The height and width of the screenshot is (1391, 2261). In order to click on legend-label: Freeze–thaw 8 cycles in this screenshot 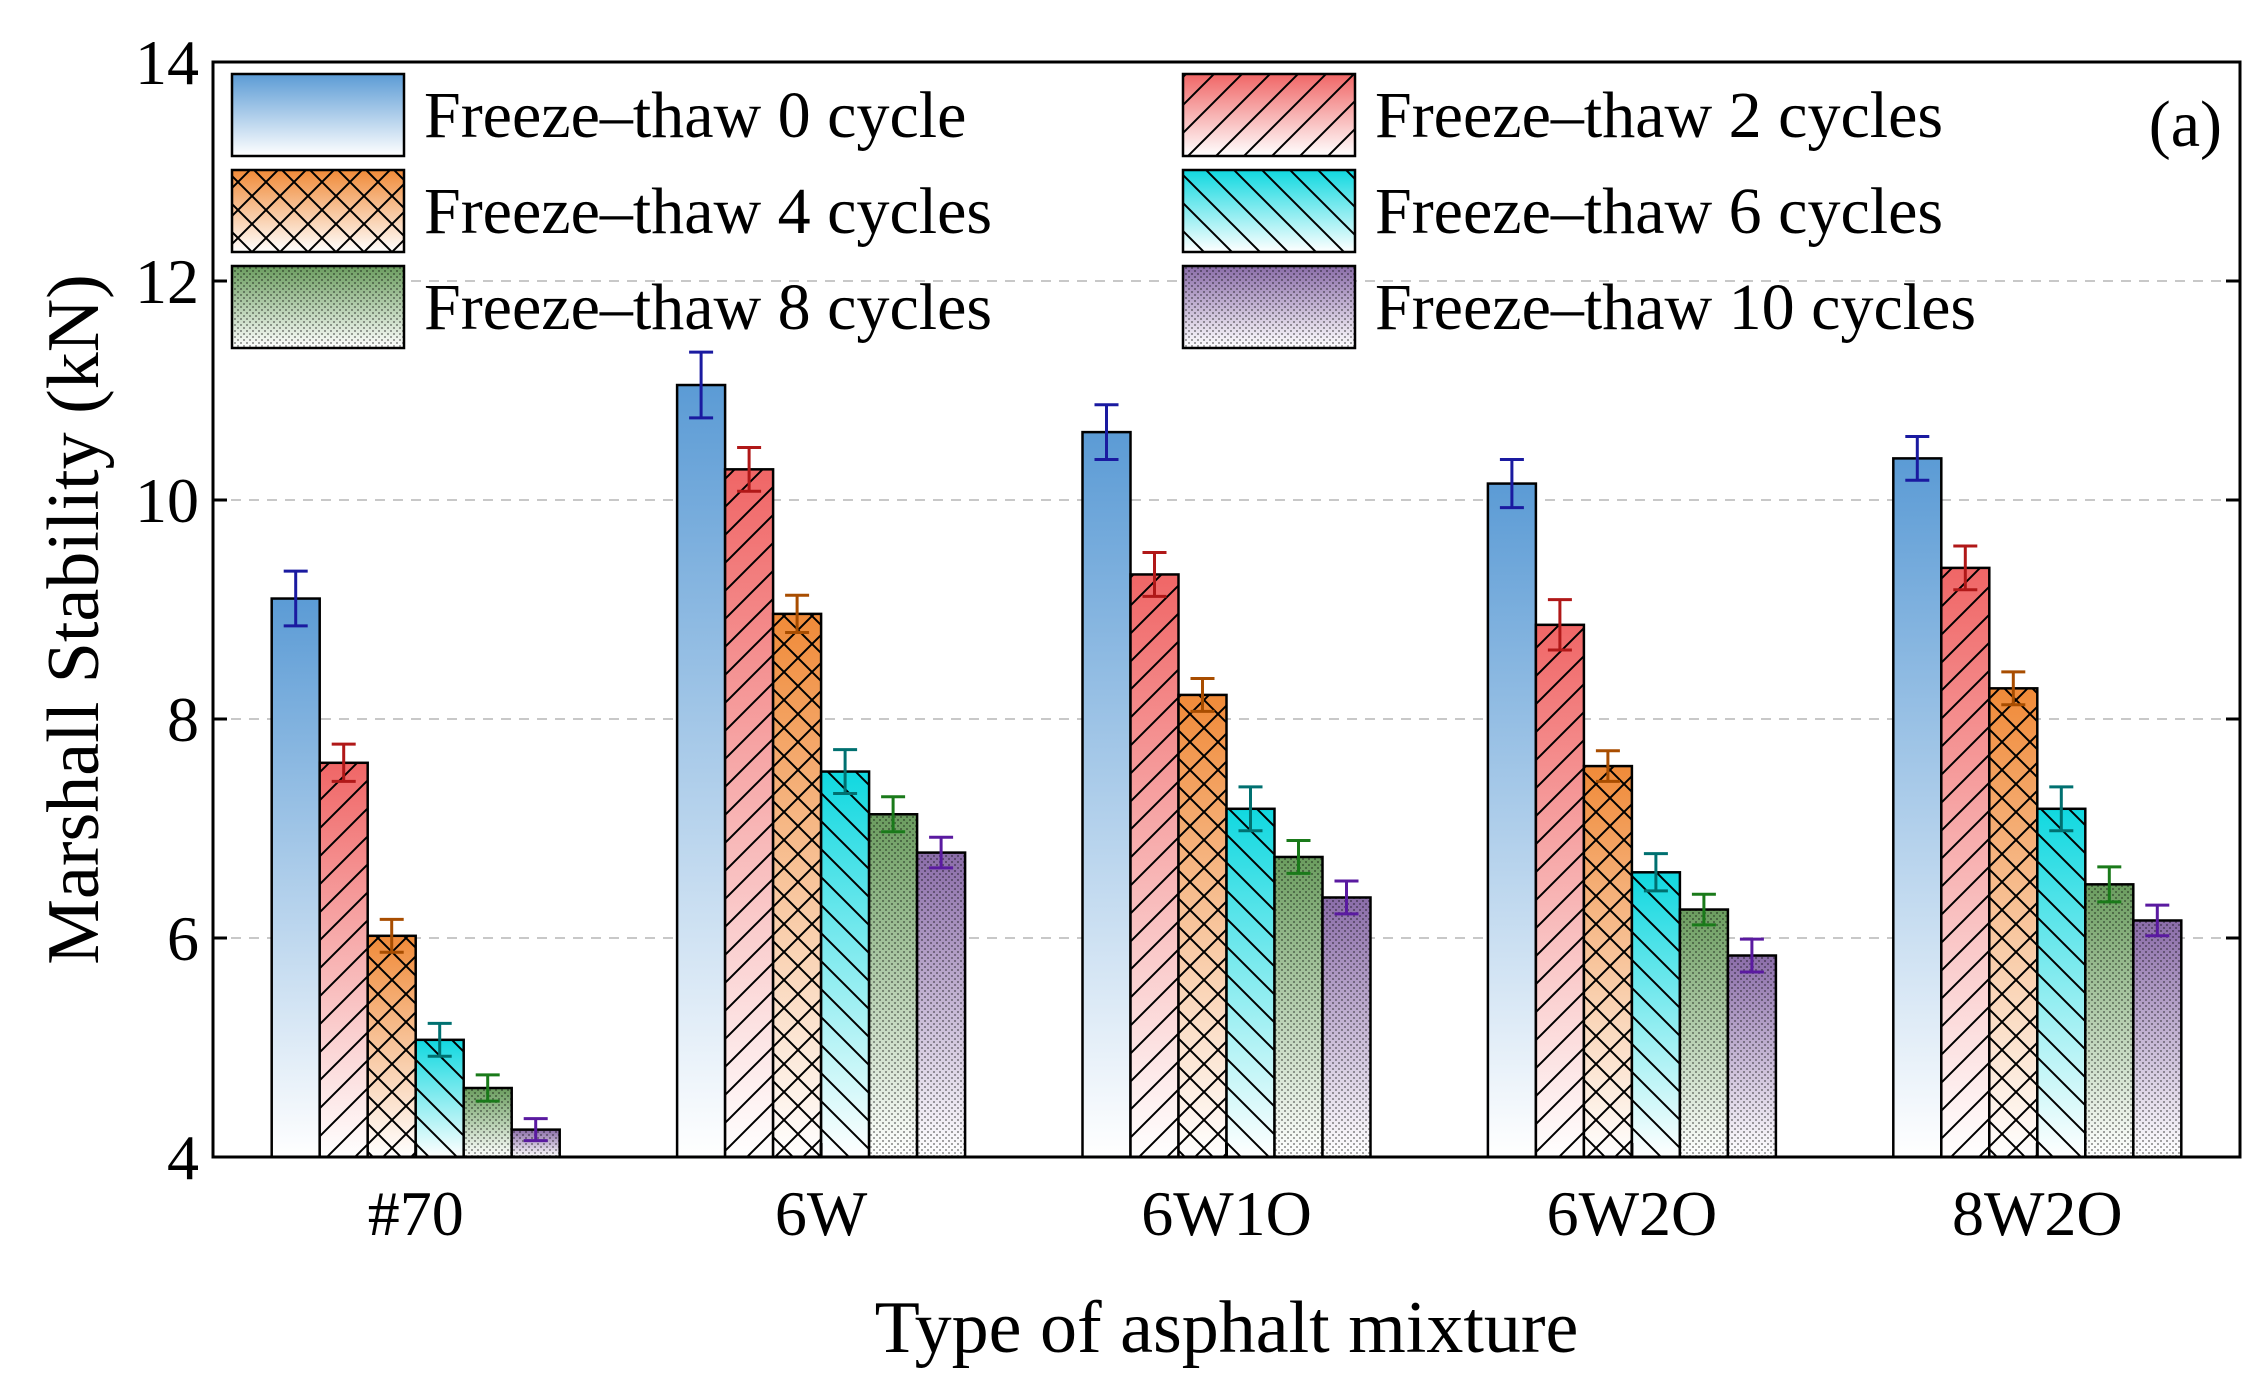, I will do `click(708, 307)`.